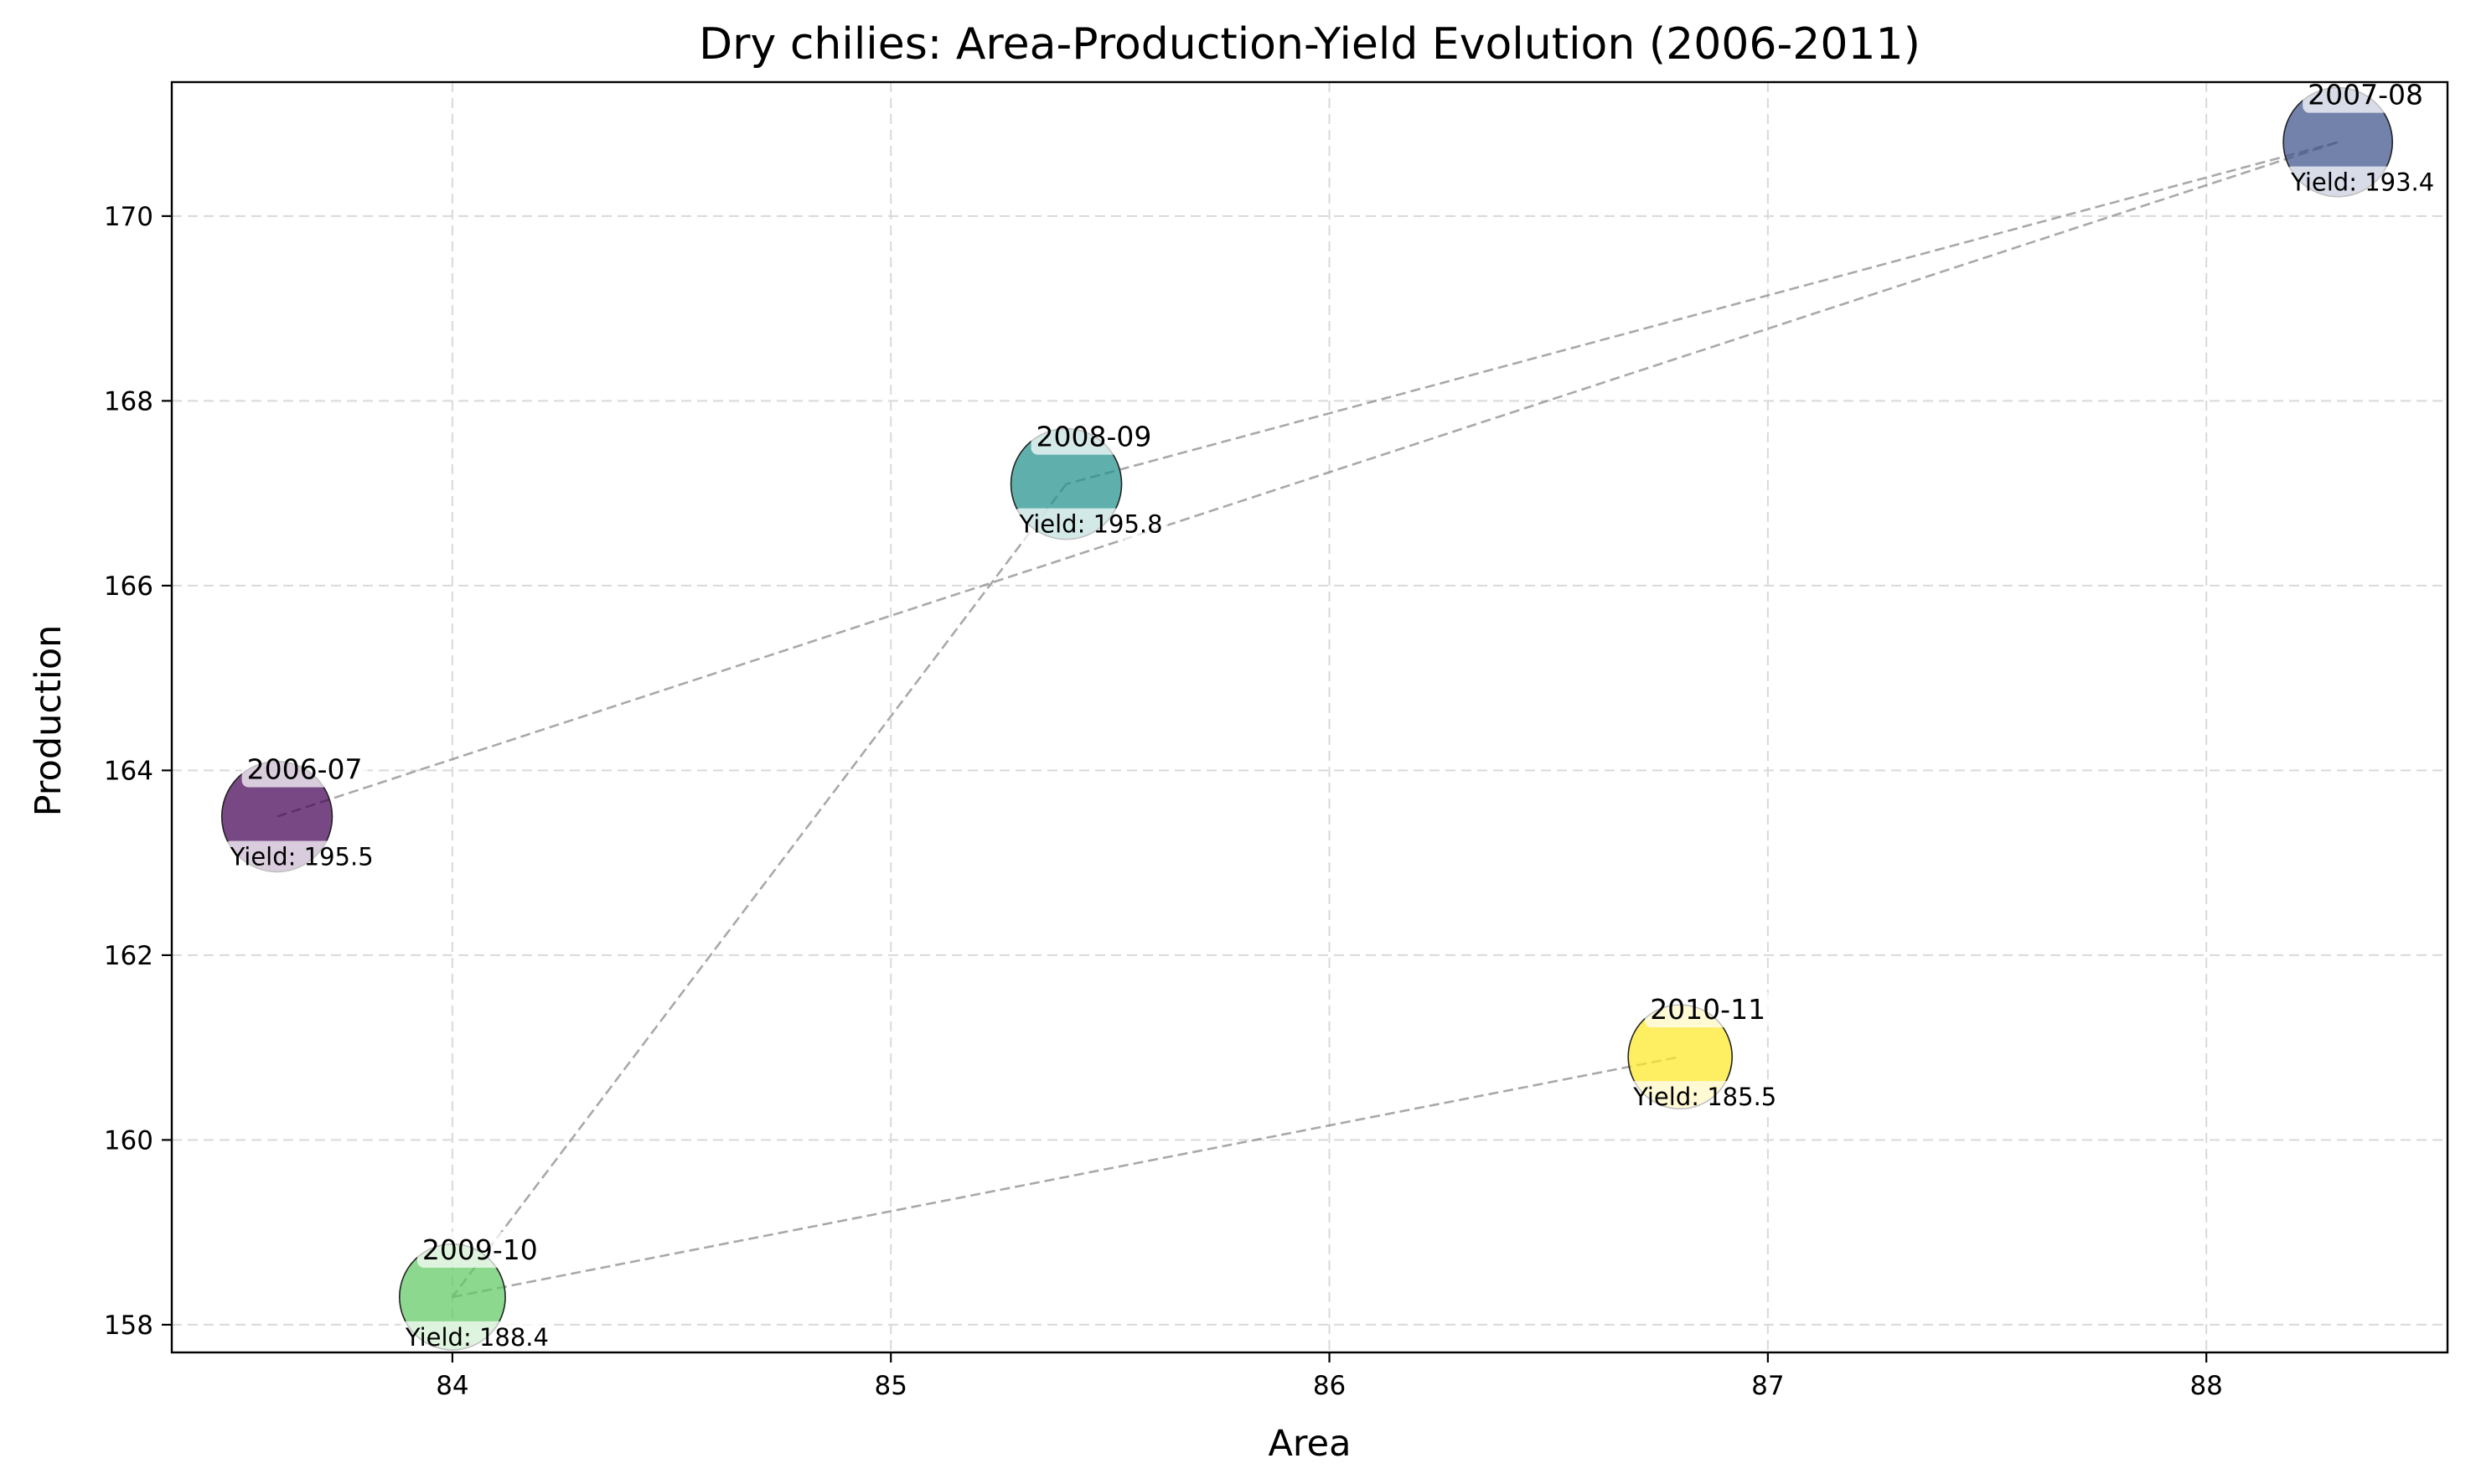 Image resolution: width=2476 pixels, height=1484 pixels. I want to click on year-label: 2010-11, so click(1707, 1010).